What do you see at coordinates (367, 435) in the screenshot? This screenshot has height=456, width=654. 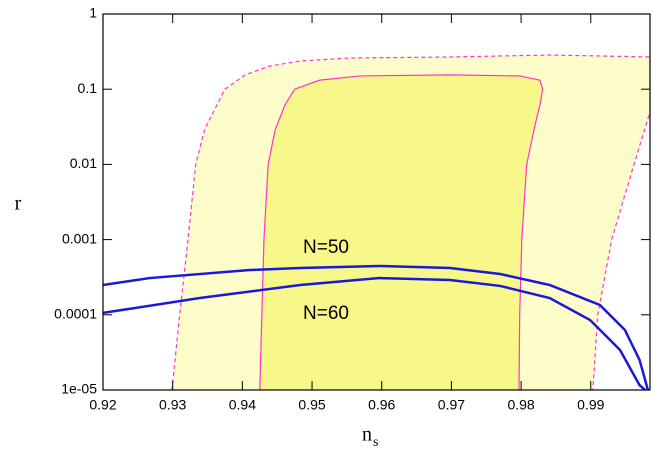 I see `x-axis-label: n` at bounding box center [367, 435].